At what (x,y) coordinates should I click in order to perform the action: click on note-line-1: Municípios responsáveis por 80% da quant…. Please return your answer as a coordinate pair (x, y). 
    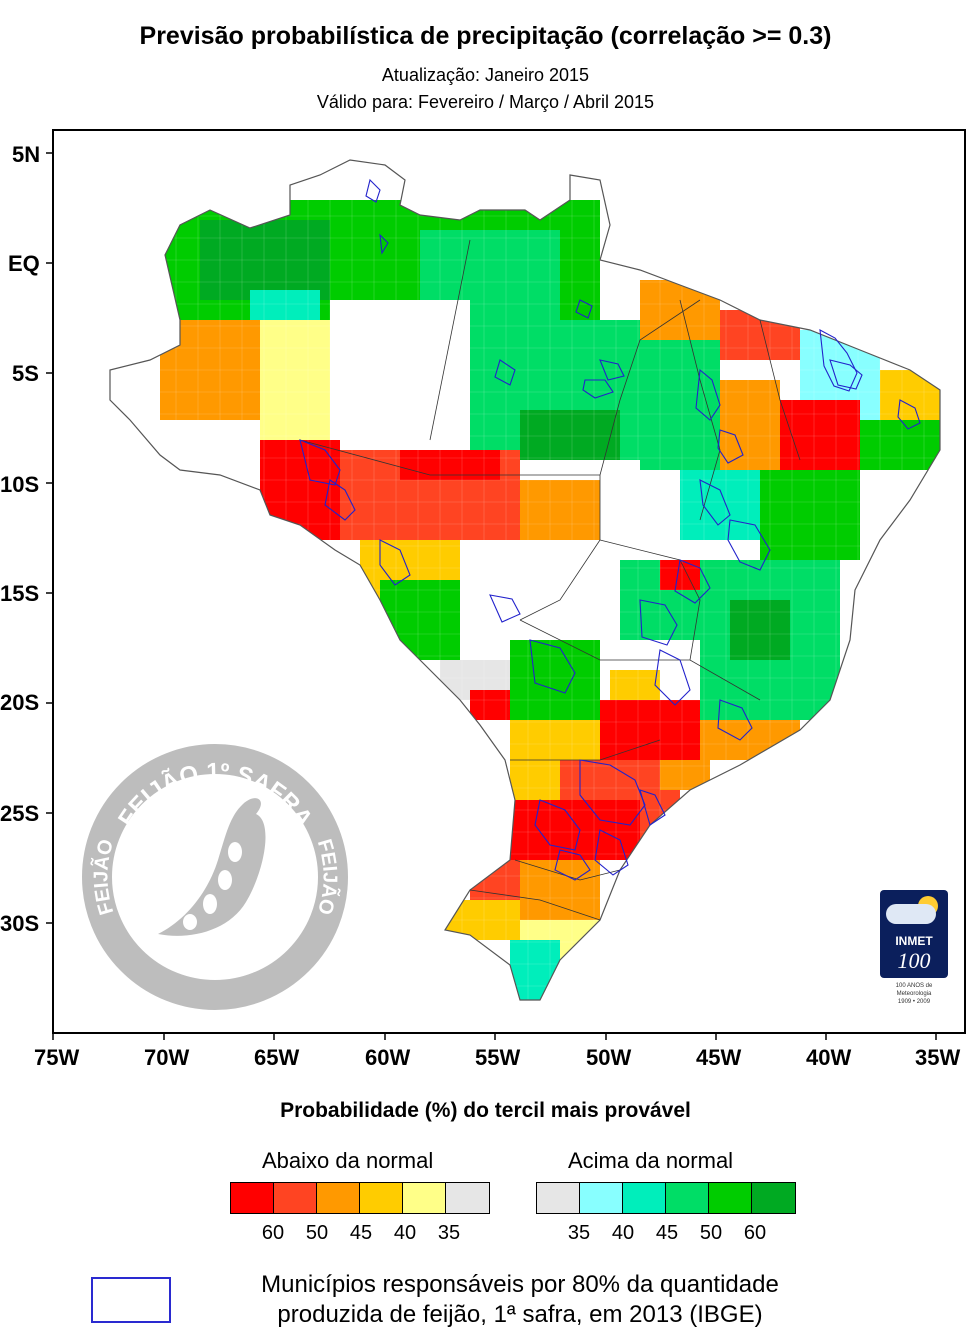
    Looking at the image, I should click on (520, 1284).